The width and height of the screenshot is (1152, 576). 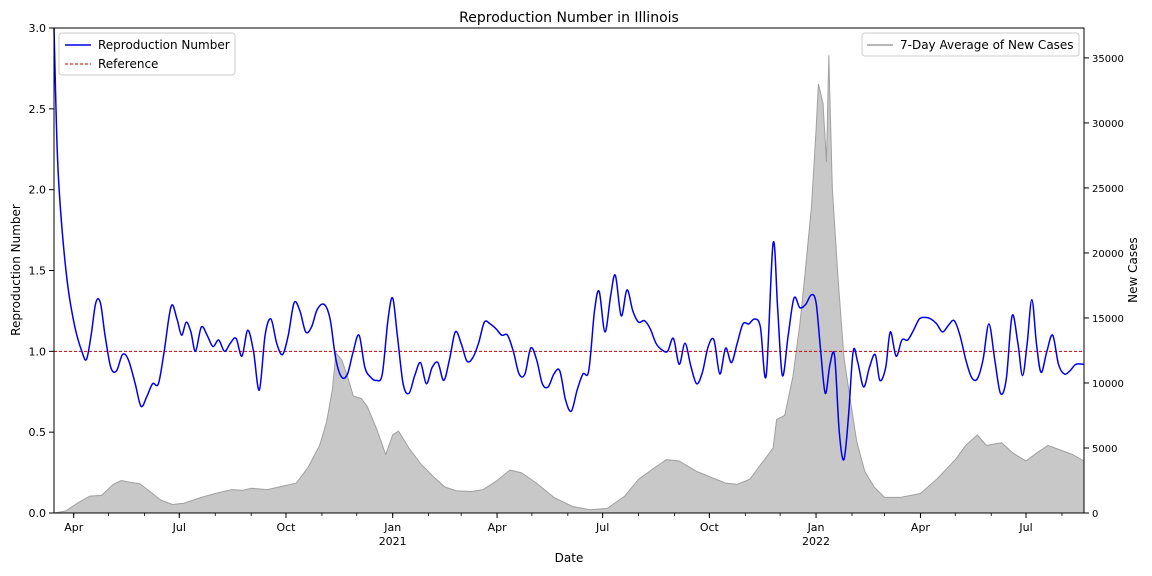 I want to click on y2-tick-label: 0, so click(x=1095, y=514).